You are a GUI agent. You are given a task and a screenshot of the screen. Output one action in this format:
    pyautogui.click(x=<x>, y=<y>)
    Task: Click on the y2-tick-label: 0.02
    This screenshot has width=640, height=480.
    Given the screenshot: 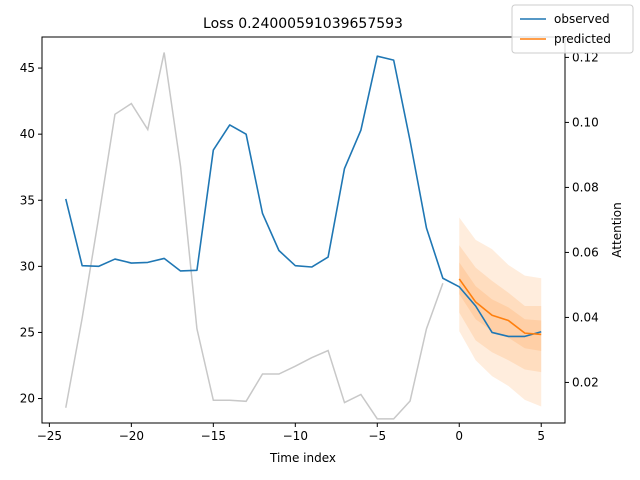 What is the action you would take?
    pyautogui.click(x=585, y=382)
    